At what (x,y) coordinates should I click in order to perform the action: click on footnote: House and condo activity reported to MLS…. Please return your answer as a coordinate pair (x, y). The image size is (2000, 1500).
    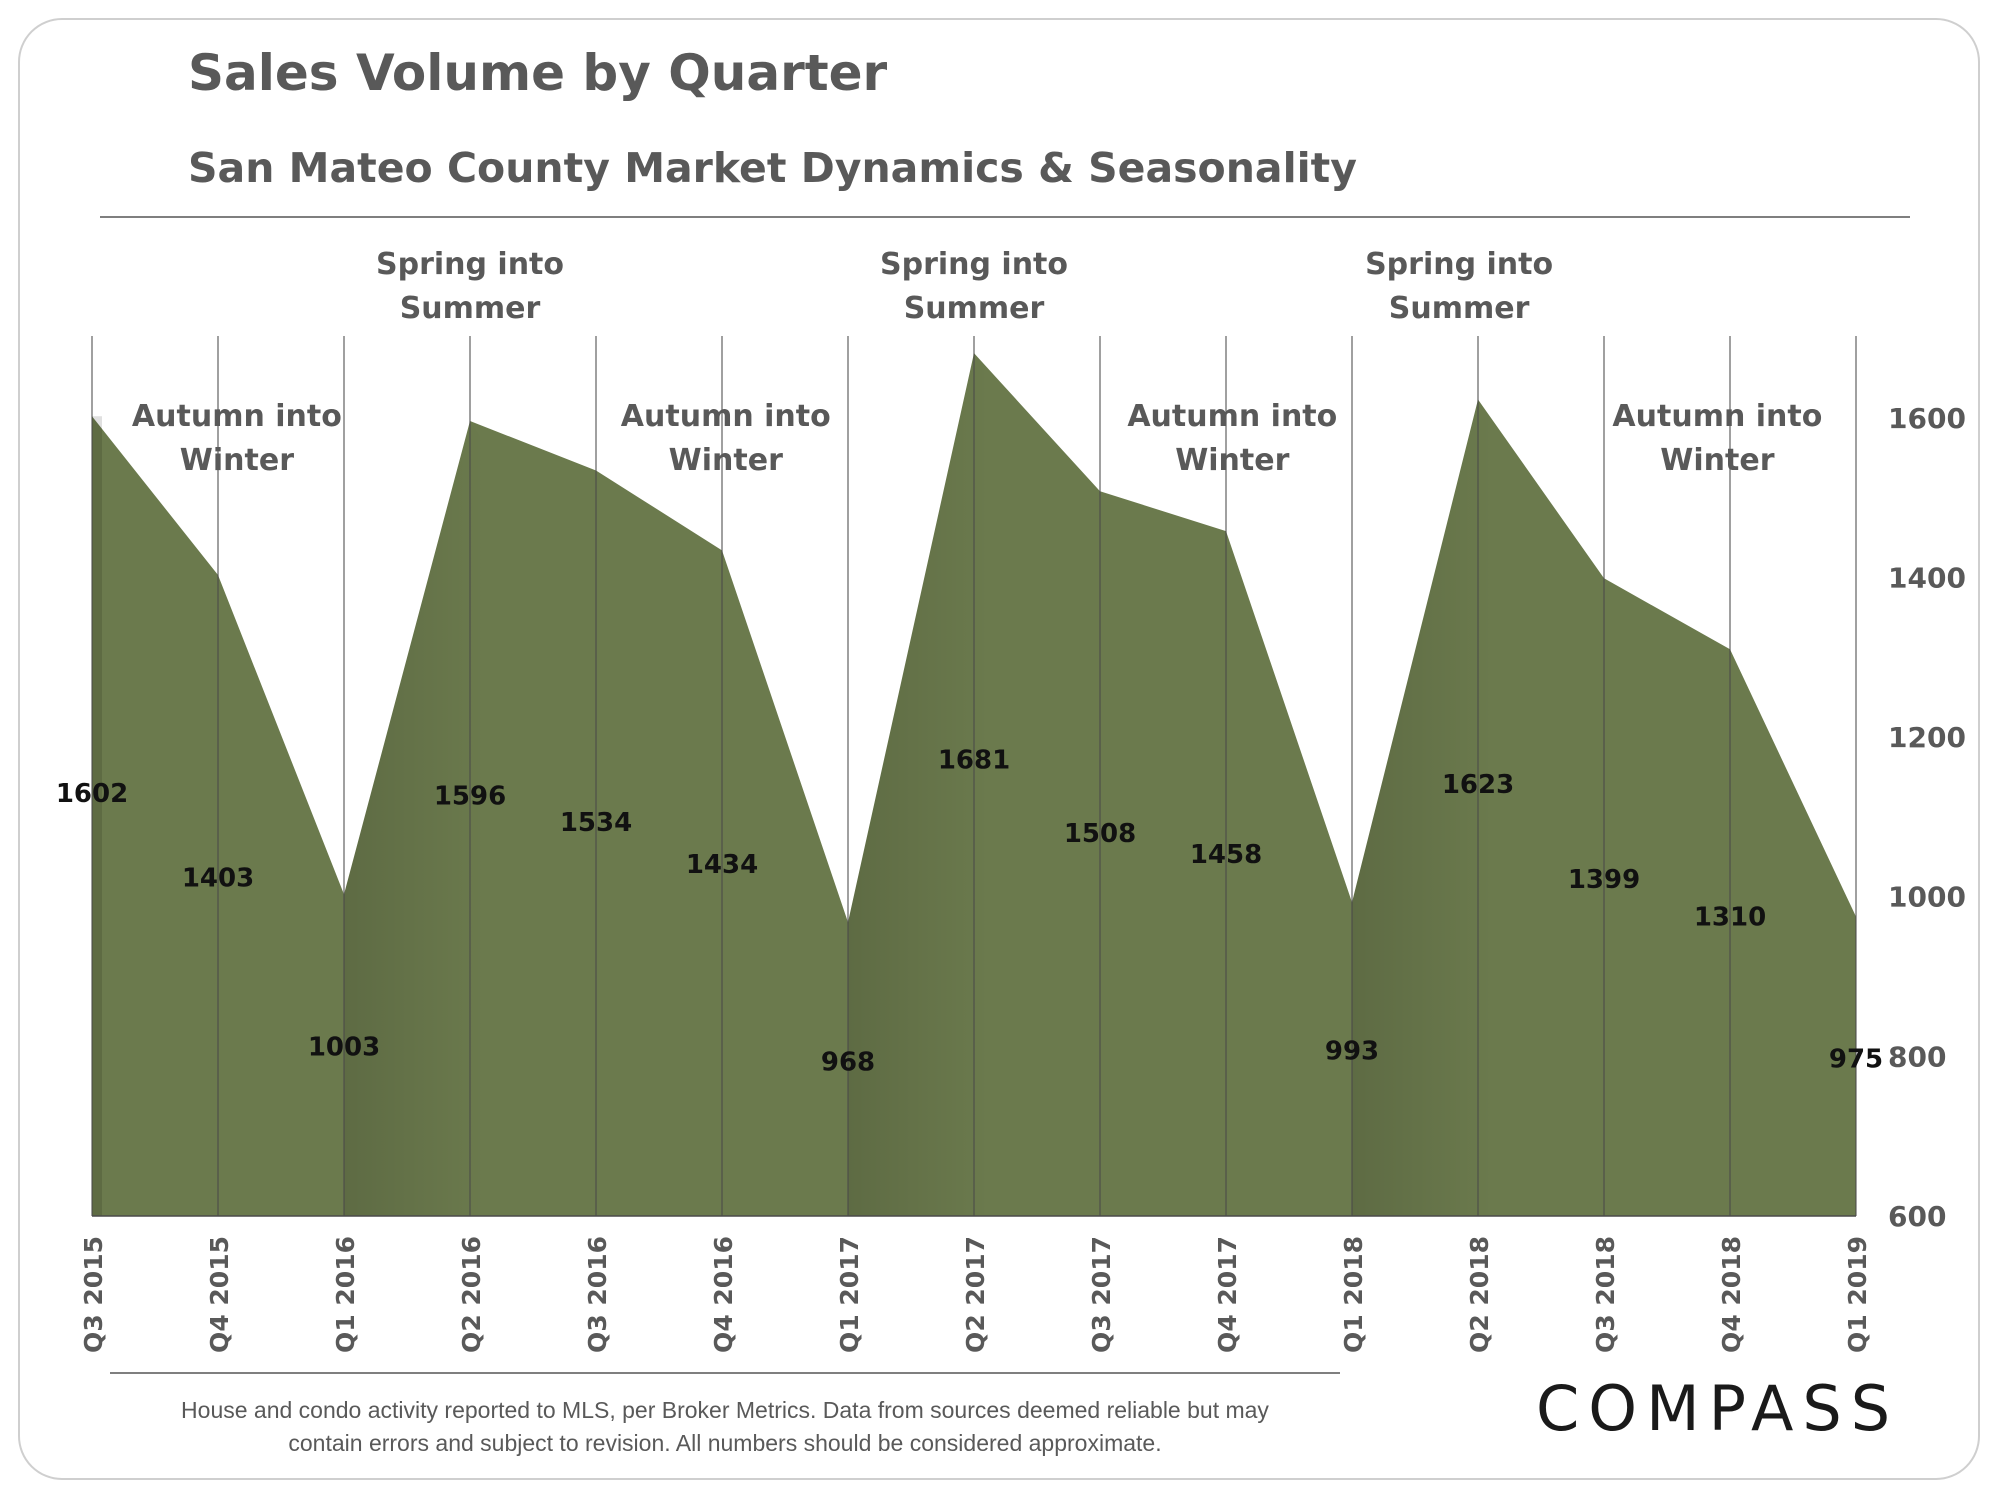
    Looking at the image, I should click on (725, 1427).